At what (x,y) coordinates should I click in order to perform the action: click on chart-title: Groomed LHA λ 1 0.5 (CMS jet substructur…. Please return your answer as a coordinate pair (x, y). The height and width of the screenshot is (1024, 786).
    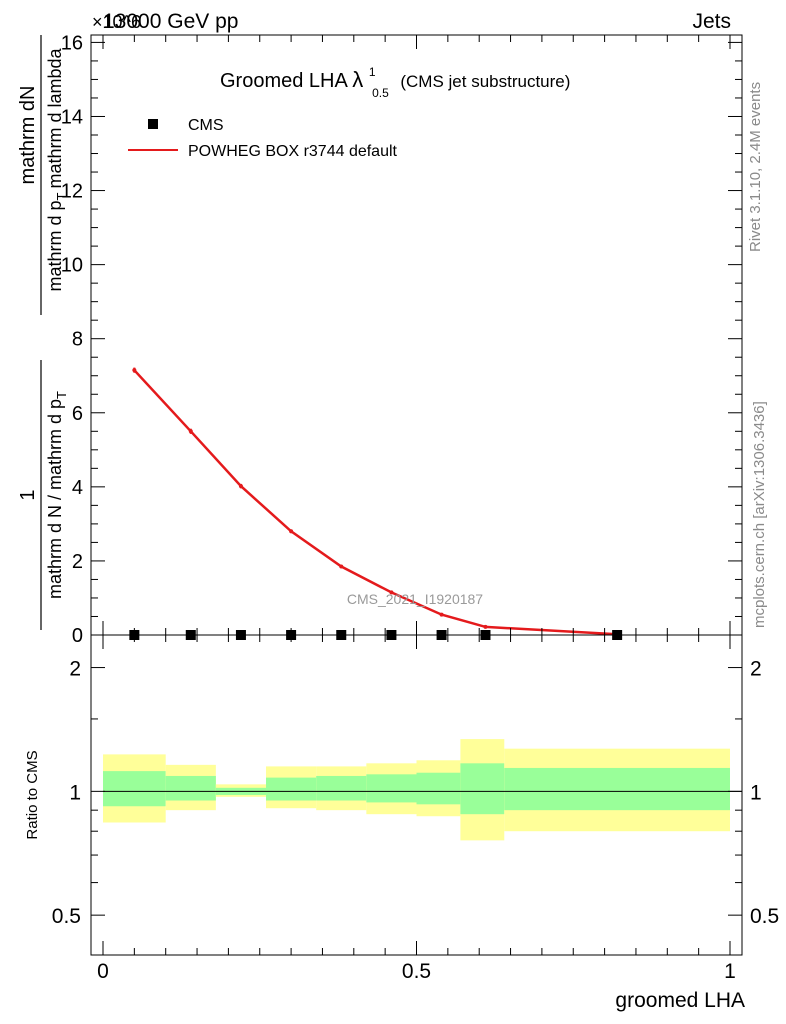
    Looking at the image, I should click on (395, 80).